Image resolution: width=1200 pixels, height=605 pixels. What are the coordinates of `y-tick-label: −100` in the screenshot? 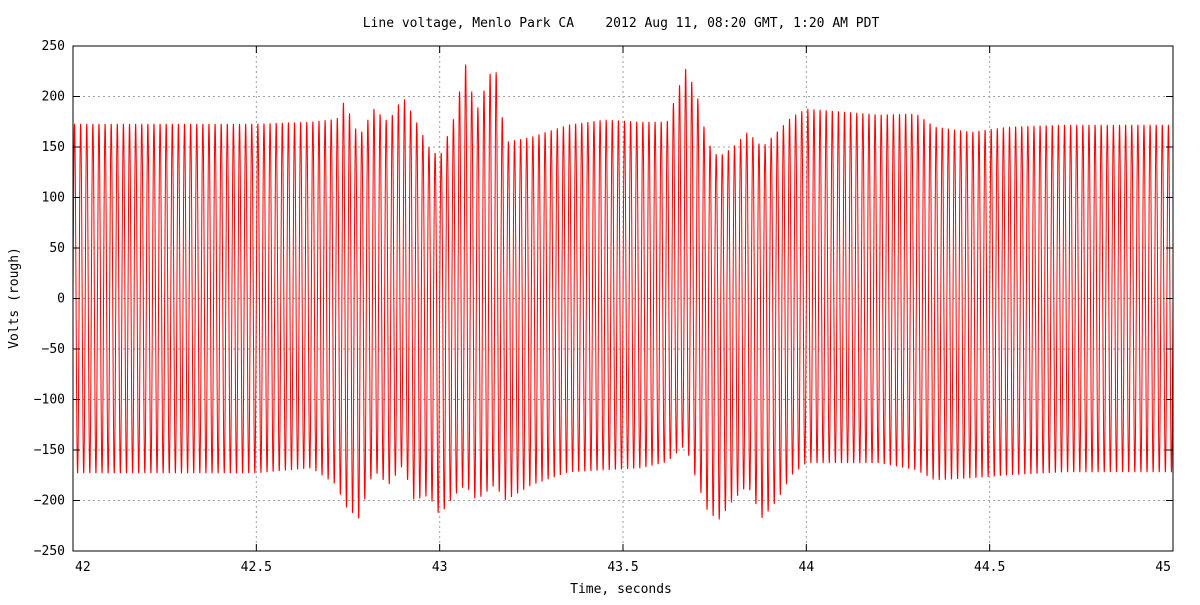 It's located at (49, 400).